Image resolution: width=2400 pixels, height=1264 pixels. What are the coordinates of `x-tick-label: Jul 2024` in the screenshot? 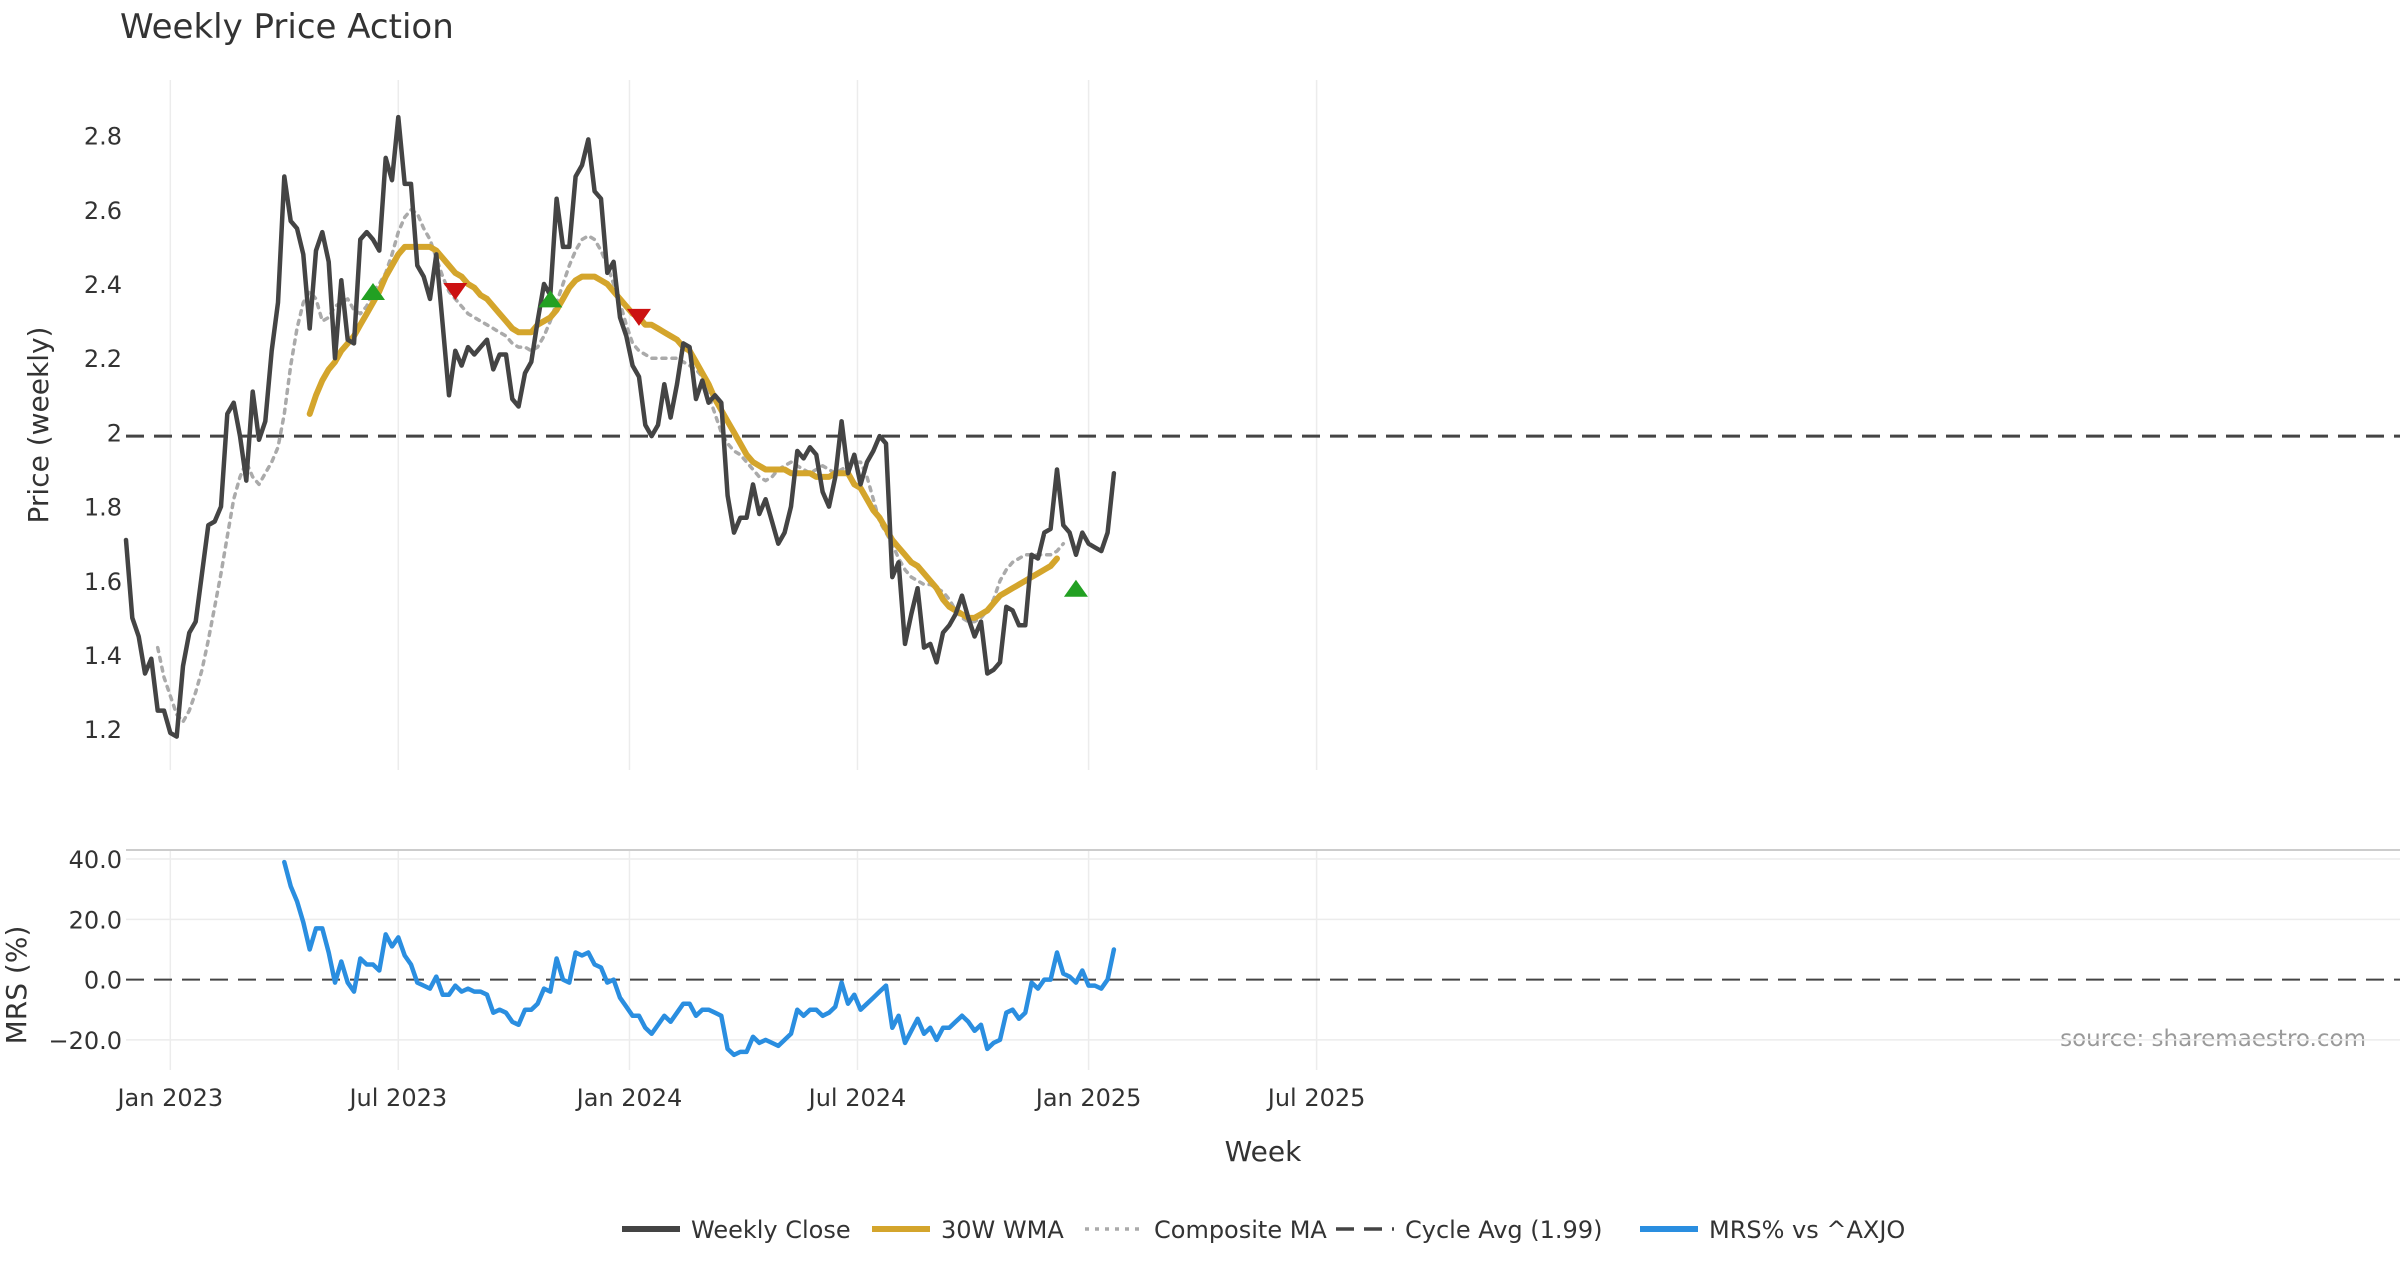 It's located at (857, 1098).